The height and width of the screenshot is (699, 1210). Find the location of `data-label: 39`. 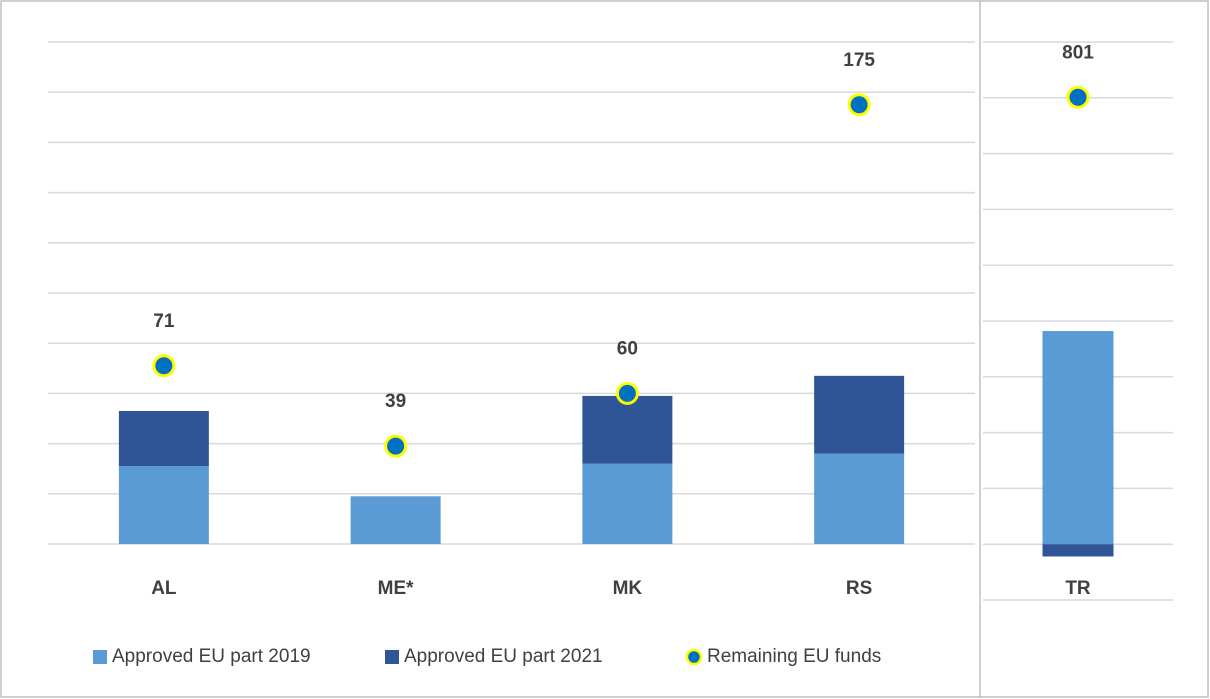

data-label: 39 is located at coordinates (395, 401).